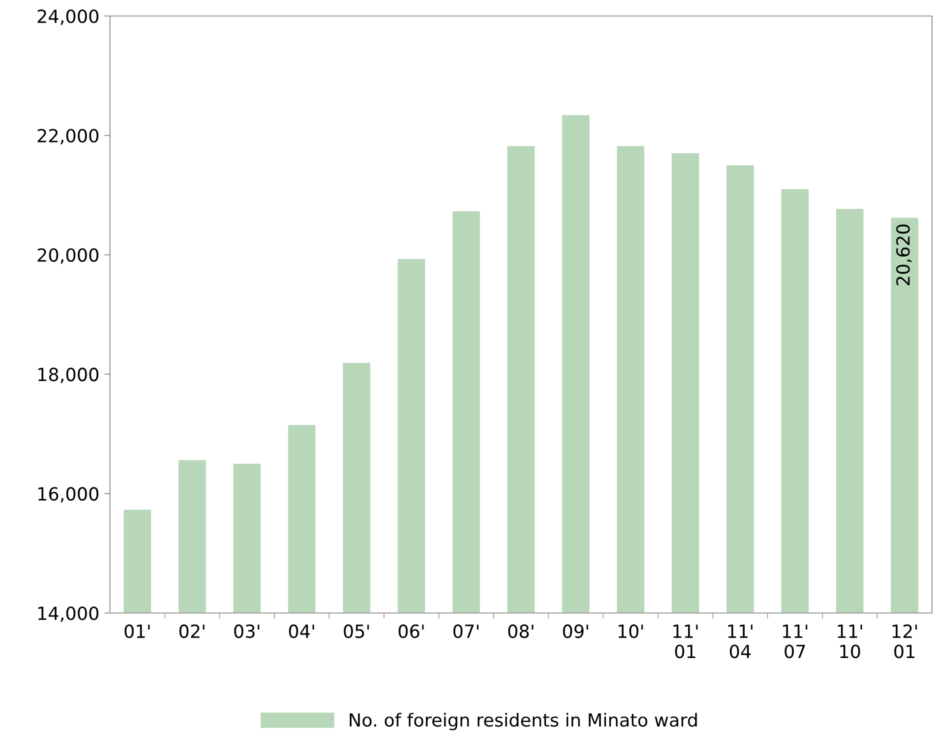  Describe the element at coordinates (630, 631) in the screenshot. I see `x-tick-label: 10'` at that location.